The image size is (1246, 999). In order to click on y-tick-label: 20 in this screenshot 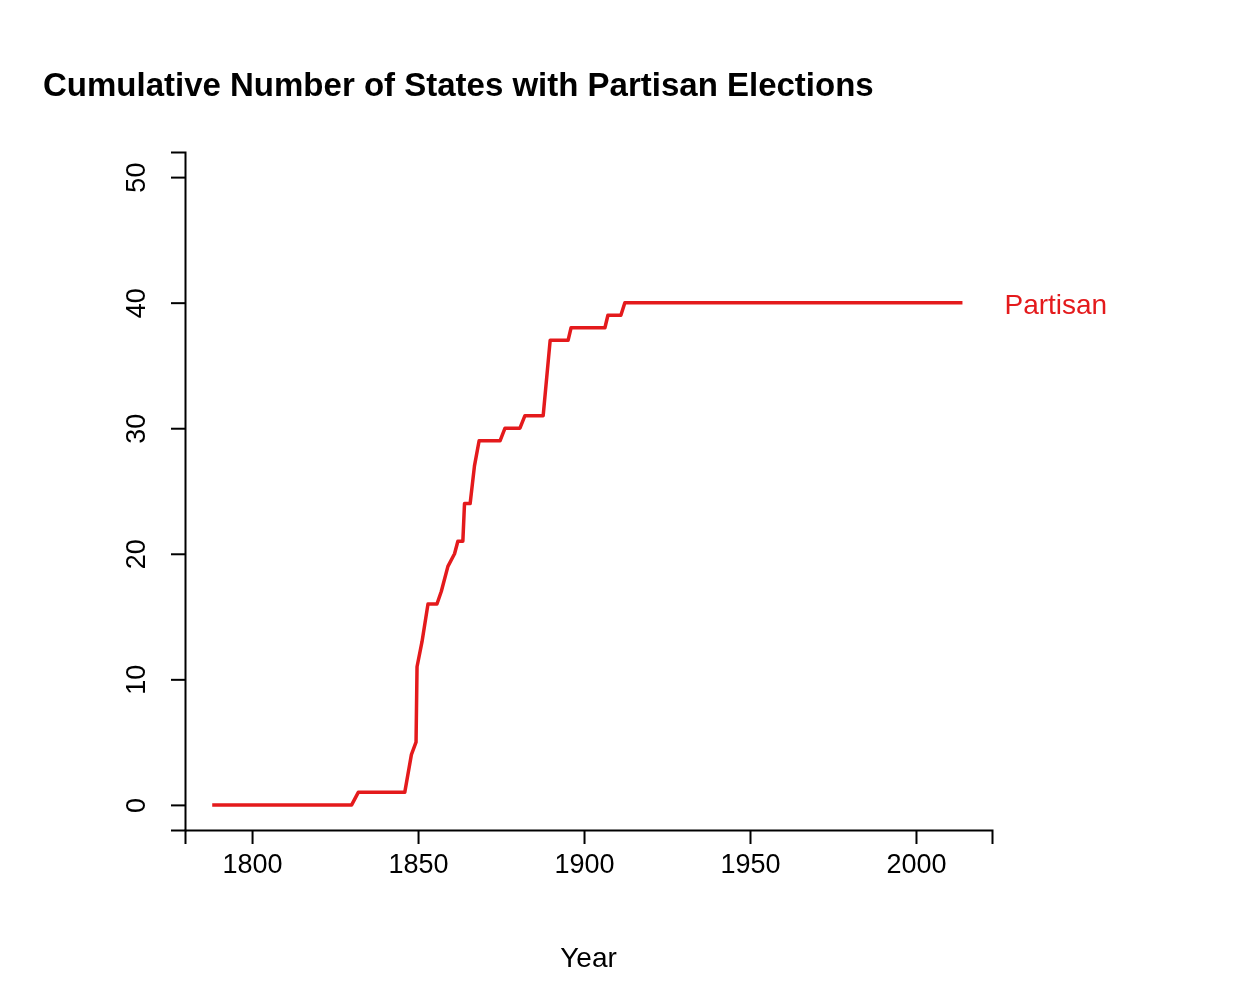, I will do `click(136, 554)`.